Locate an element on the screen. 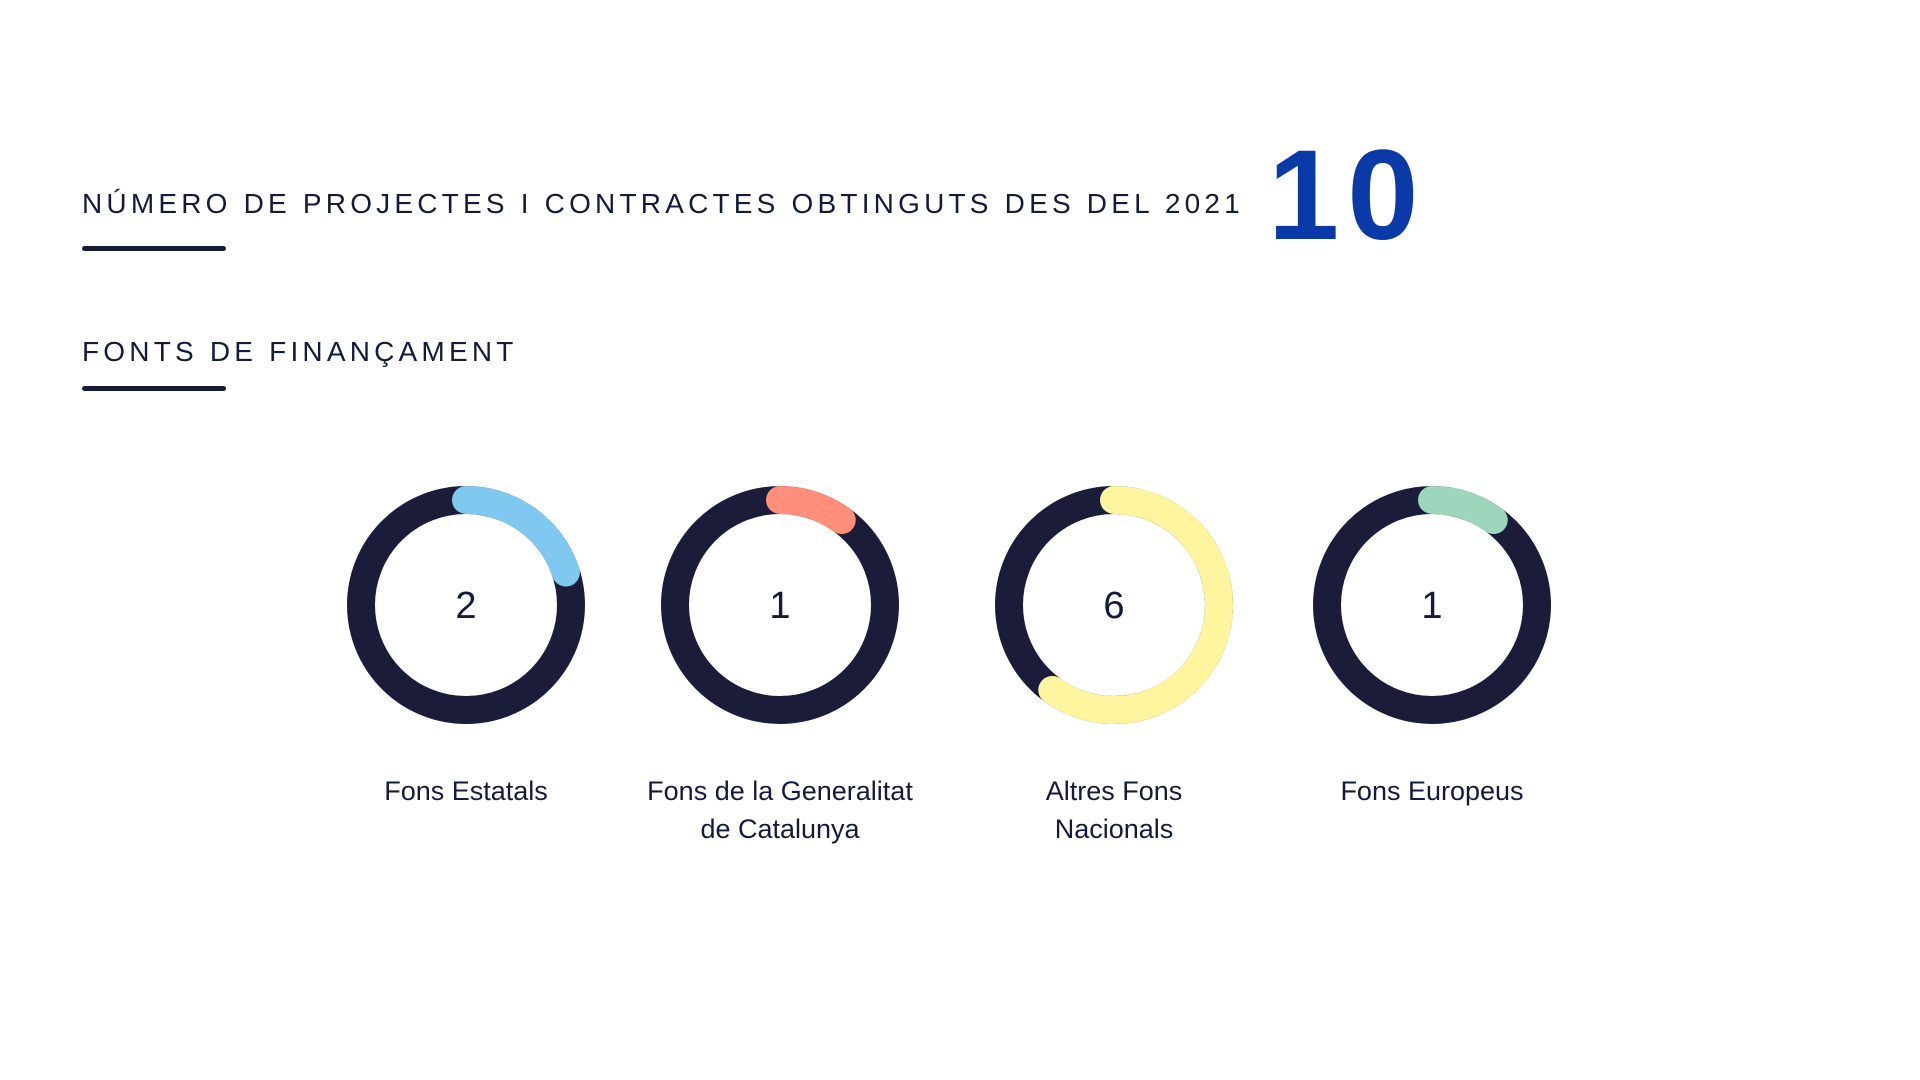  donut-value: 6 is located at coordinates (1113, 606).